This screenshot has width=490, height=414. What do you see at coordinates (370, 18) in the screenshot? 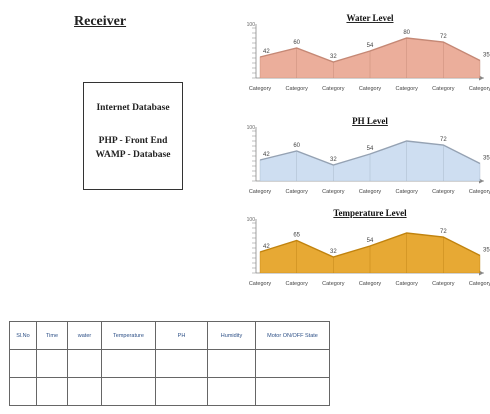
I see `chart-title: Water Level` at bounding box center [370, 18].